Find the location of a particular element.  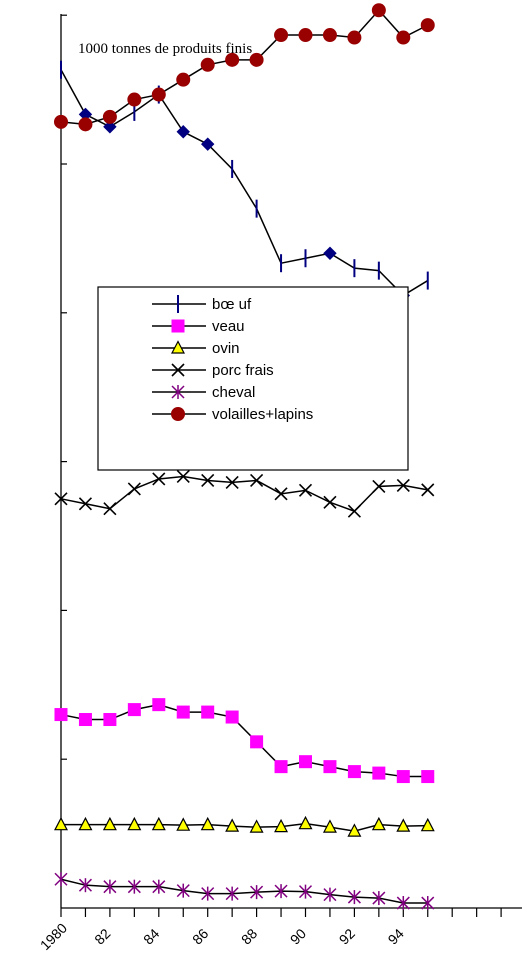

x-tick-label: 84 is located at coordinates (151, 936).